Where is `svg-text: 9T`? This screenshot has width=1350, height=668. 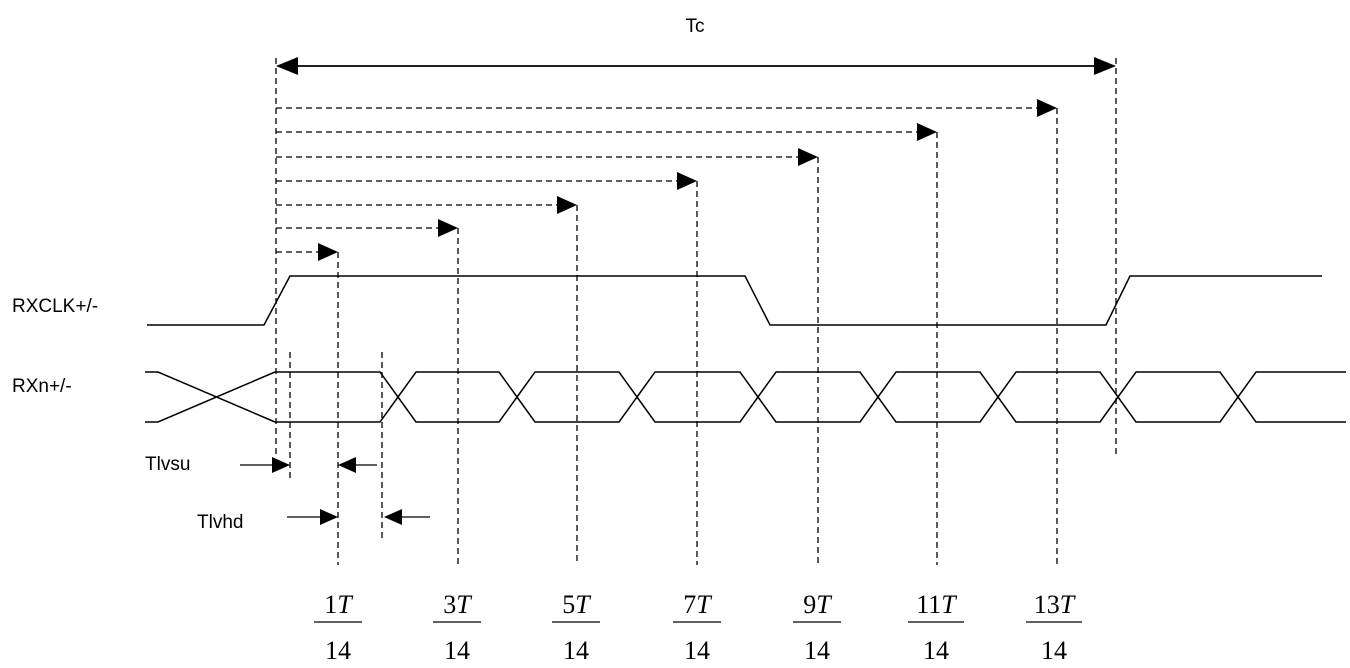 svg-text: 9T is located at coordinates (817, 604).